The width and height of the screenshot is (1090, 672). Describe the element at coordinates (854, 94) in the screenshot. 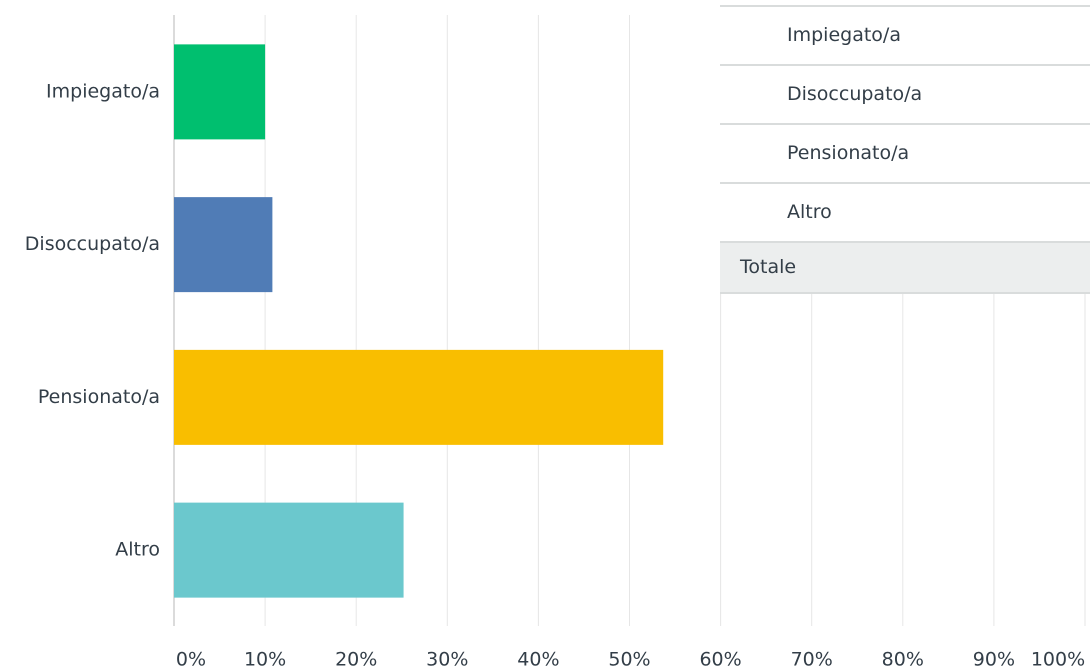

I see `table-row-label: Disoccupato/a` at that location.